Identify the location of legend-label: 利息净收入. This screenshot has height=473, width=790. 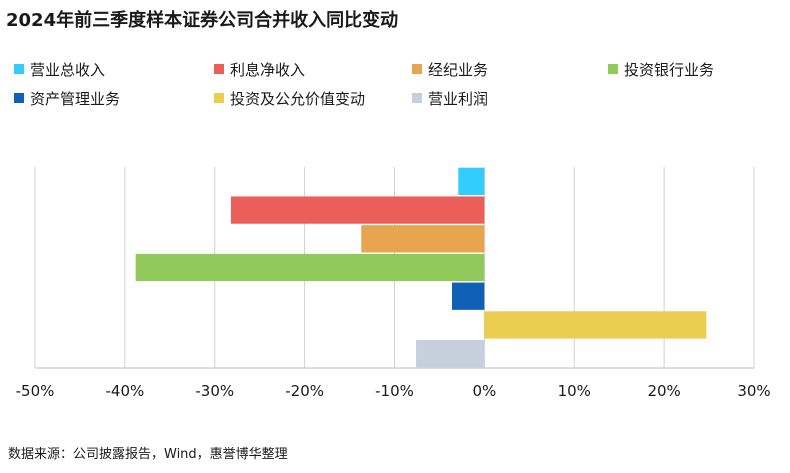
(268, 69).